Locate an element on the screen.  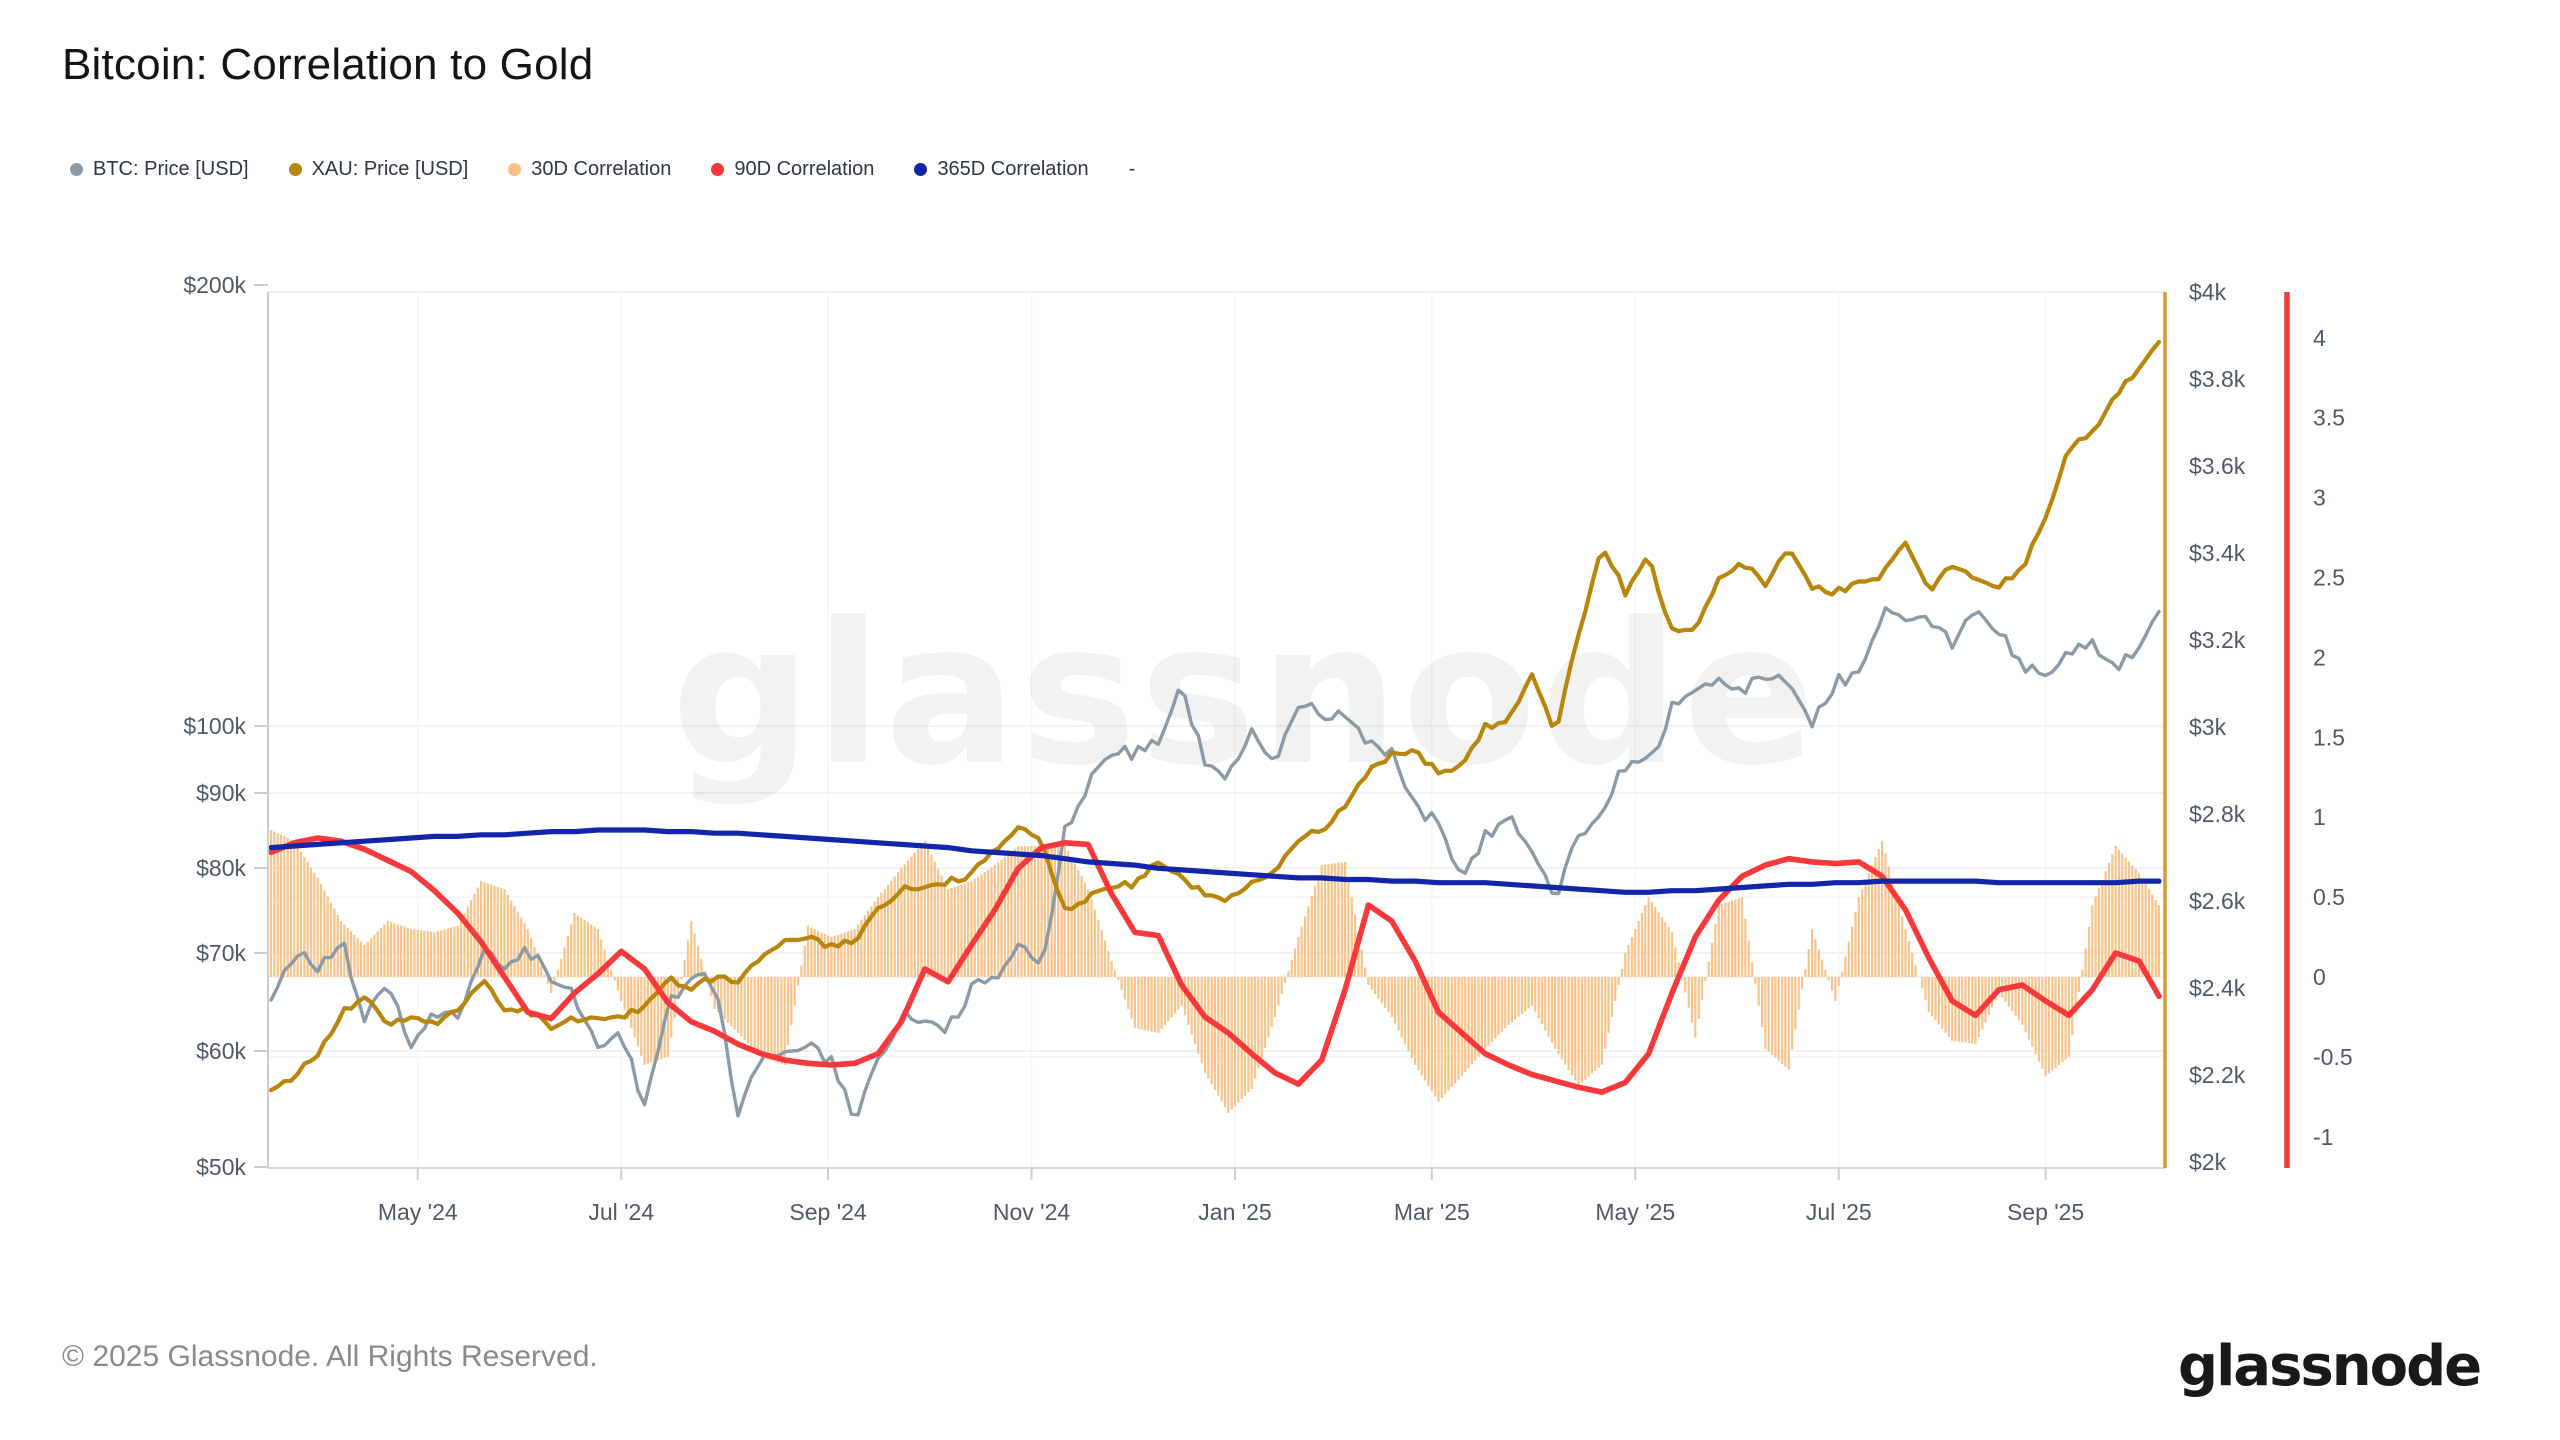
svg-text: $100k is located at coordinates (214, 726).